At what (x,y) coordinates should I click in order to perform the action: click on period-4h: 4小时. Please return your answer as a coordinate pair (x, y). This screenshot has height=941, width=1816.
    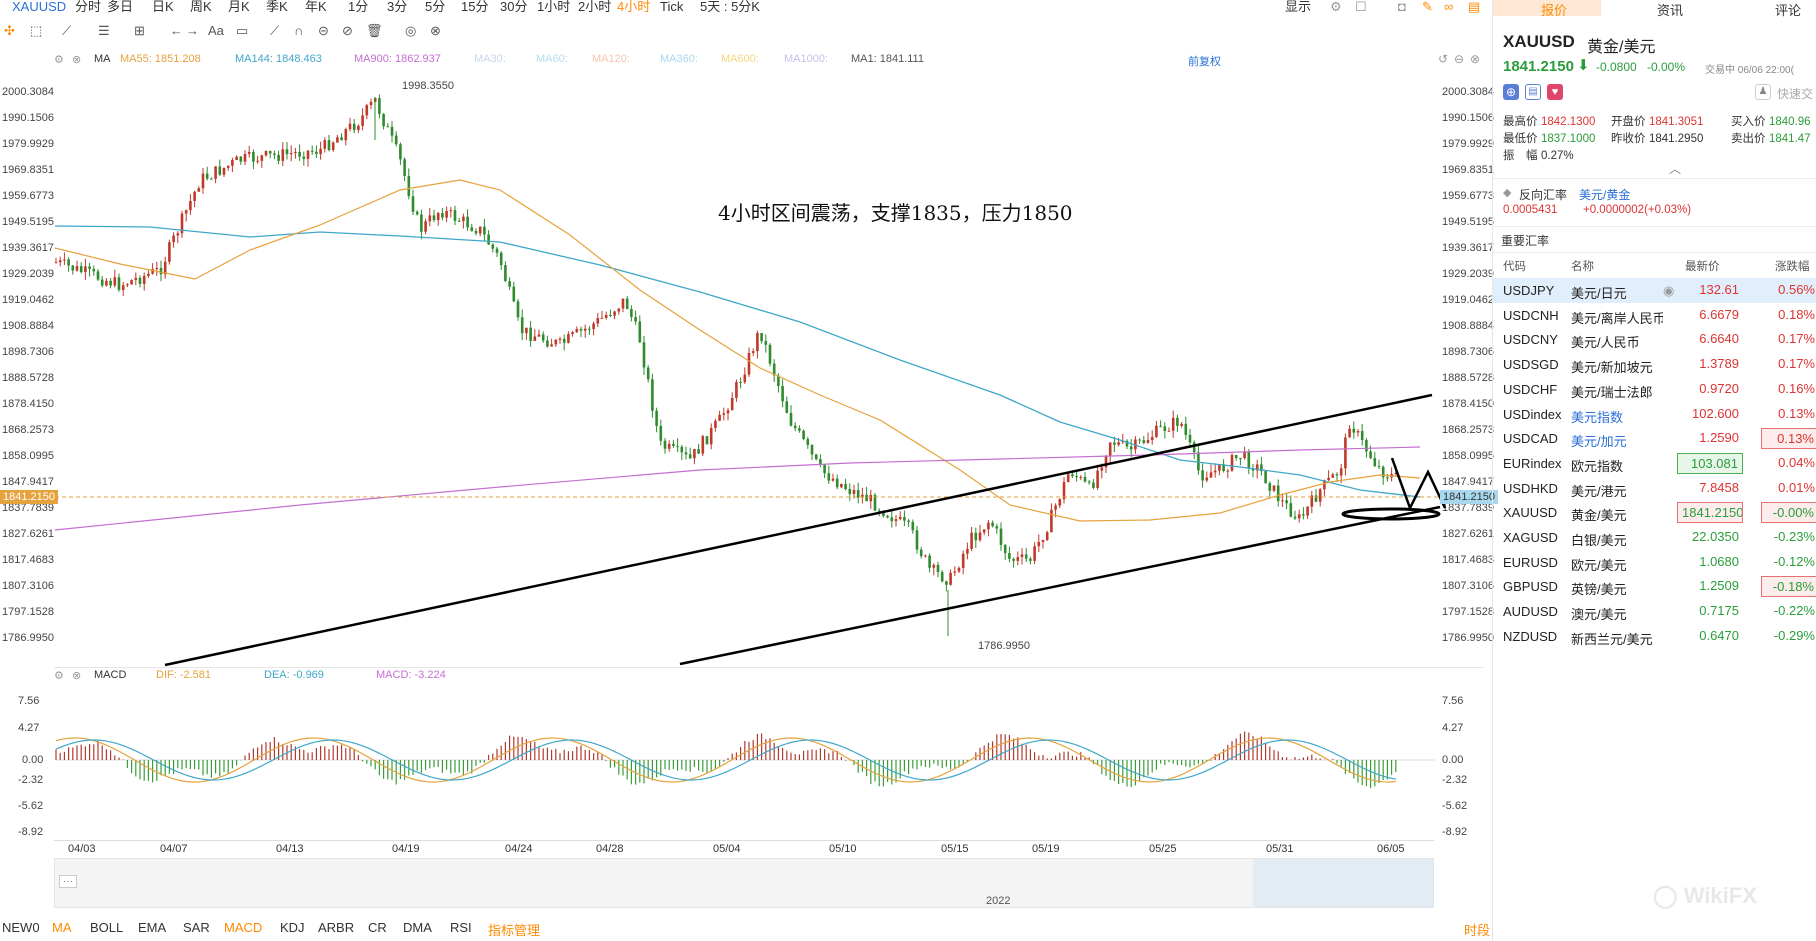
    Looking at the image, I should click on (634, 7).